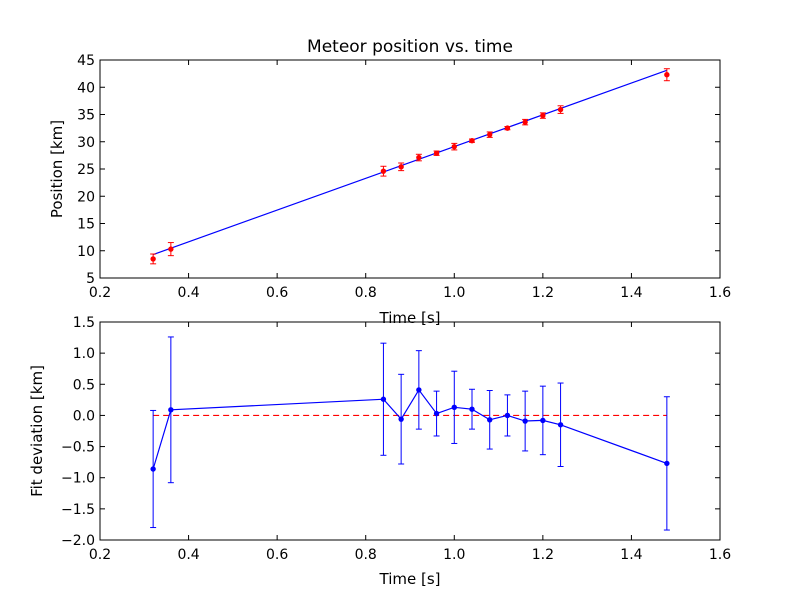  I want to click on deviation-x-tick-label: 1.4, so click(631, 555).